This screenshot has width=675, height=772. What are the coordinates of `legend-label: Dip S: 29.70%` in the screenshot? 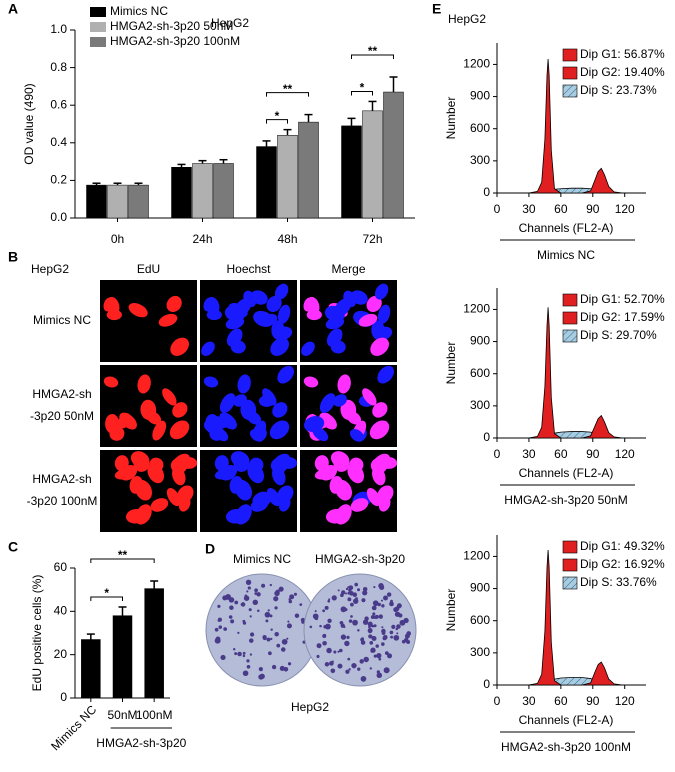 It's located at (618, 335).